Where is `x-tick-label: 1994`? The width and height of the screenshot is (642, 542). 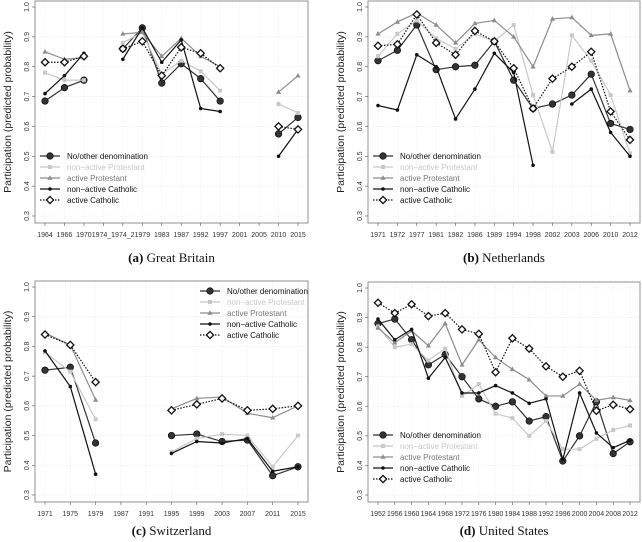
x-tick-label: 1994 is located at coordinates (514, 235).